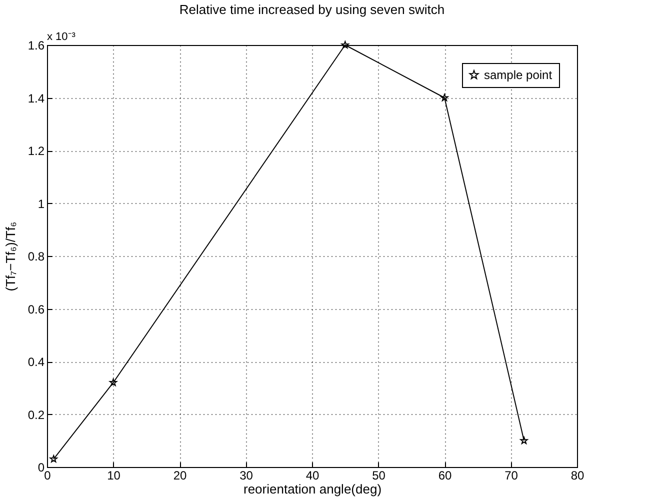 The width and height of the screenshot is (663, 502). I want to click on x-axis-title: reorientation angle(deg), so click(312, 489).